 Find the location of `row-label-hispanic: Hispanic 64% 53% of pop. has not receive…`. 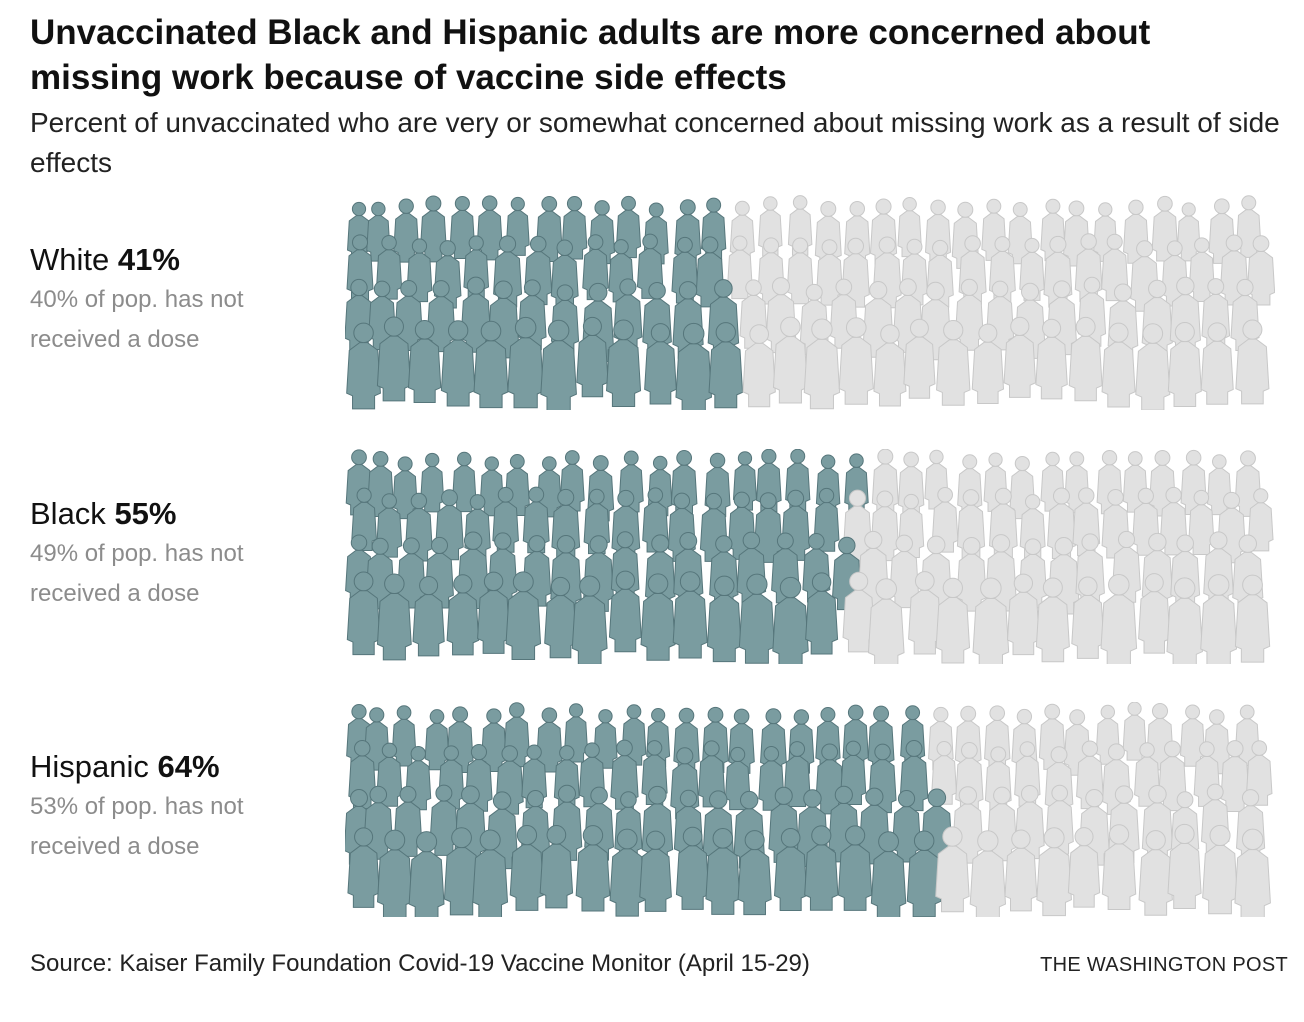

row-label-hispanic: Hispanic 64% 53% of pop. has not receive… is located at coordinates (185, 807).